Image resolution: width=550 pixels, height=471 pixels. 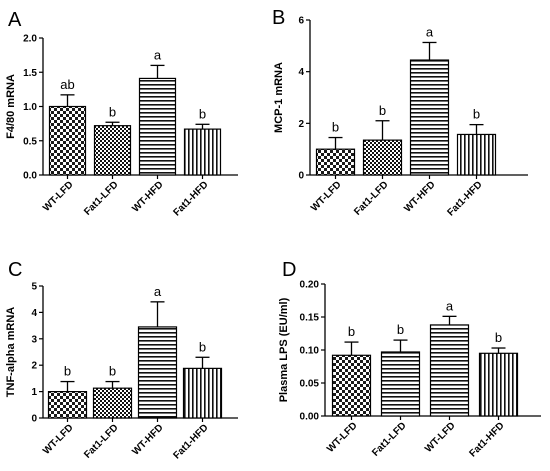 What do you see at coordinates (30, 73) in the screenshot?
I see `y-tick-label: 1.5` at bounding box center [30, 73].